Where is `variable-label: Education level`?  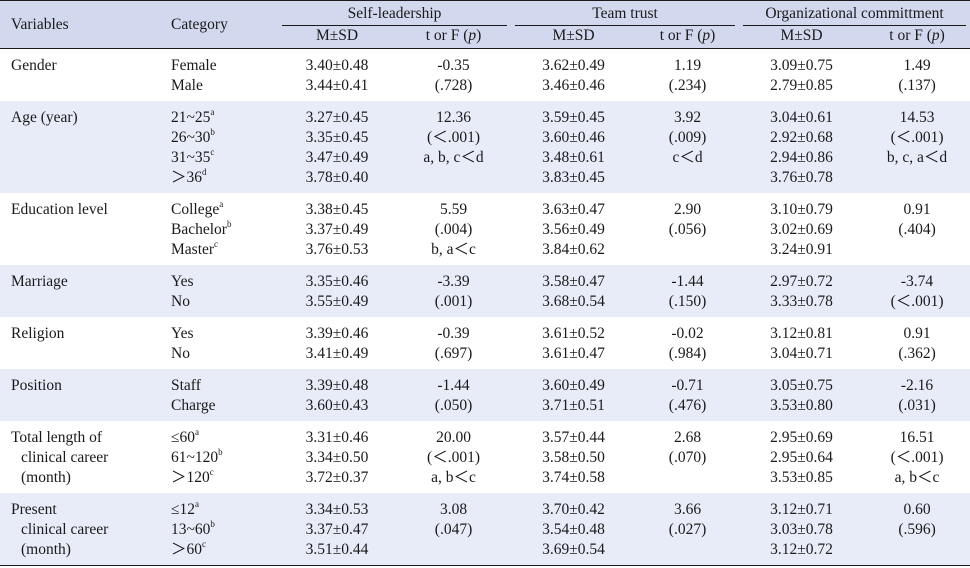 variable-label: Education level is located at coordinates (59, 209).